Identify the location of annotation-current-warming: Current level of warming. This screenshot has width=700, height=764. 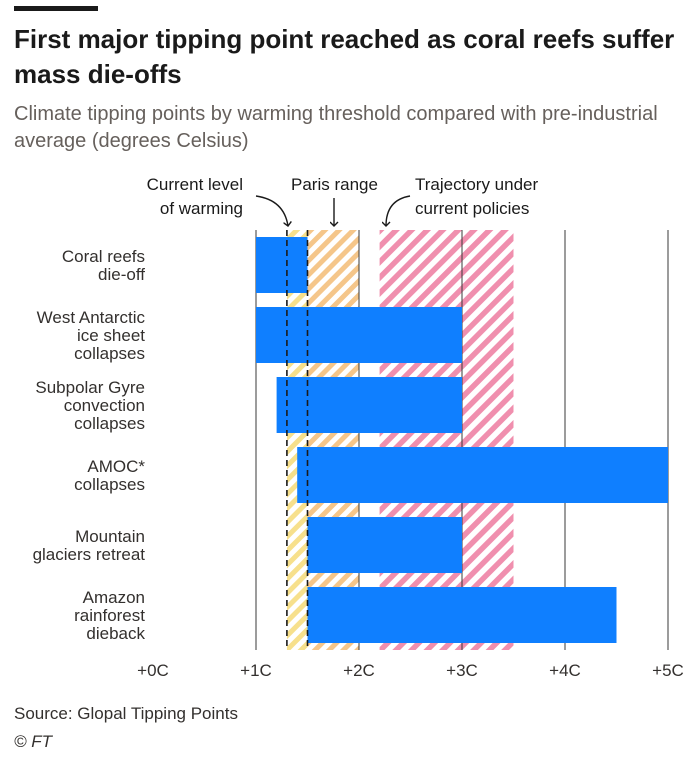
(195, 196).